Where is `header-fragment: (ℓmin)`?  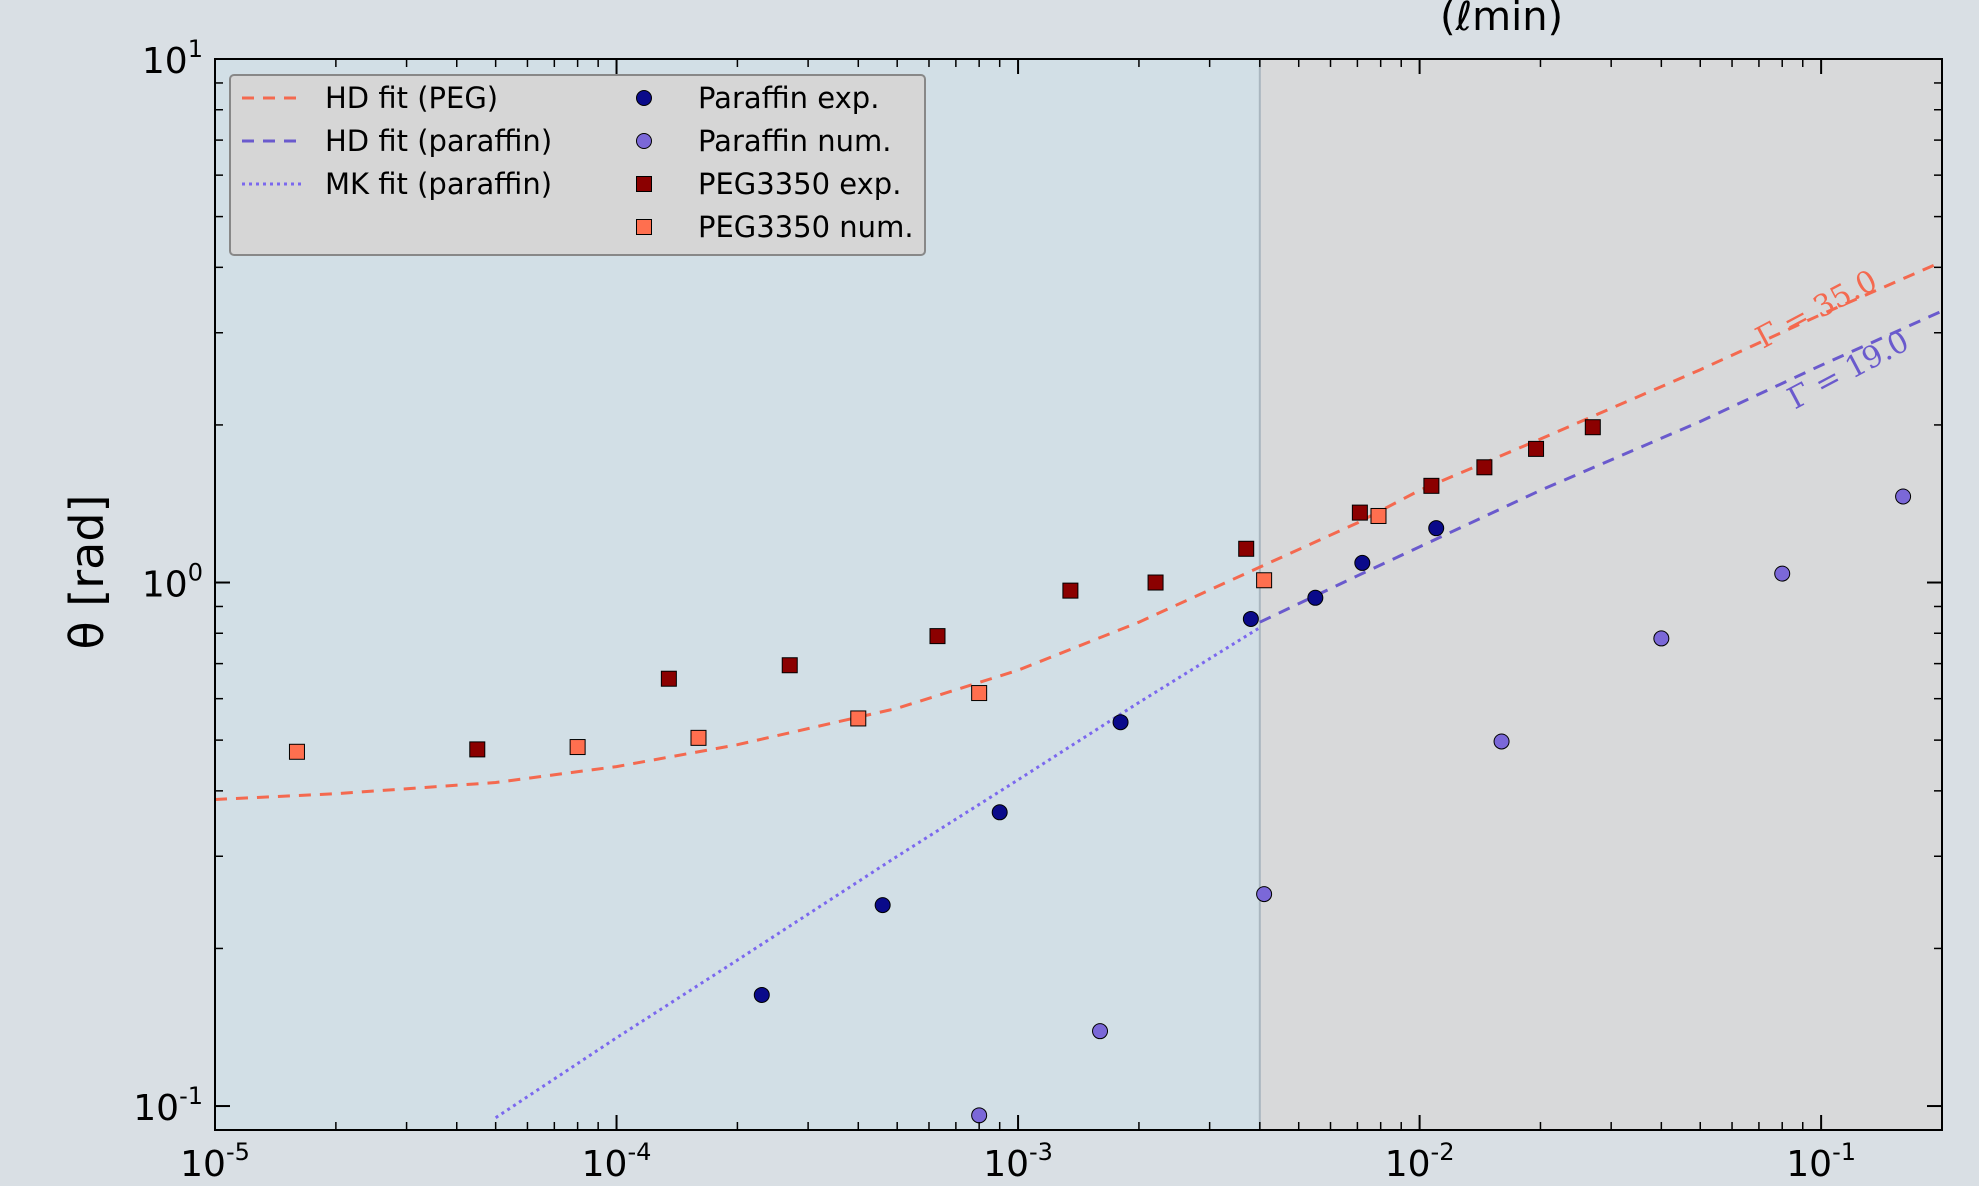 header-fragment: (ℓmin) is located at coordinates (1501, 20).